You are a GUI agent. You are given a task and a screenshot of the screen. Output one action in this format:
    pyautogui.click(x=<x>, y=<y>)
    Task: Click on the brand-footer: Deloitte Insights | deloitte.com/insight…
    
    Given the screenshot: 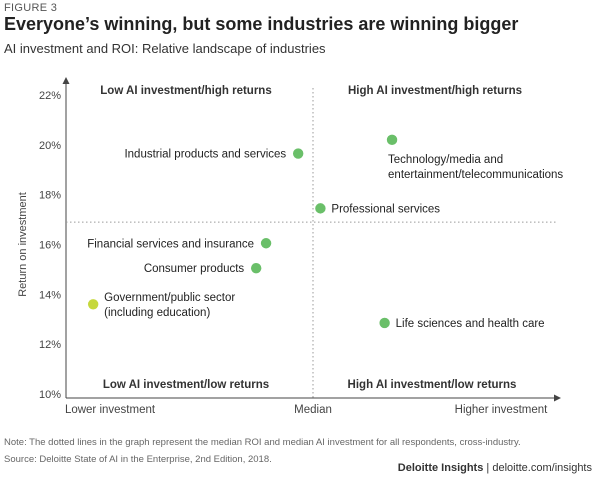 What is the action you would take?
    pyautogui.click(x=495, y=468)
    